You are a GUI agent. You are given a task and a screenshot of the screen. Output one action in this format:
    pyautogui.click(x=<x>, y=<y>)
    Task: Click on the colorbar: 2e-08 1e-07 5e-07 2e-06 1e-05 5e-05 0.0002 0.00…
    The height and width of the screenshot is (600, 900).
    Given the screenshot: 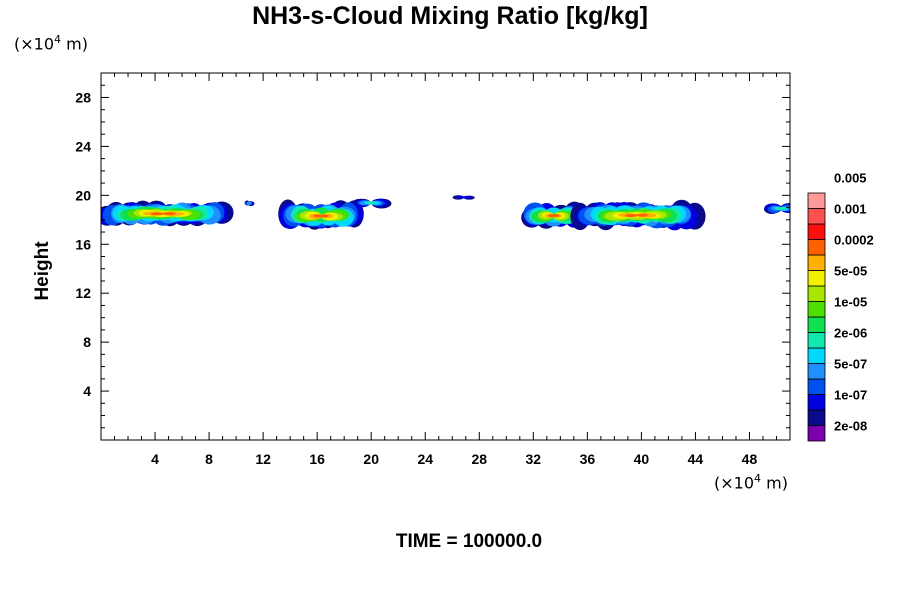 What is the action you would take?
    pyautogui.click(x=840, y=306)
    